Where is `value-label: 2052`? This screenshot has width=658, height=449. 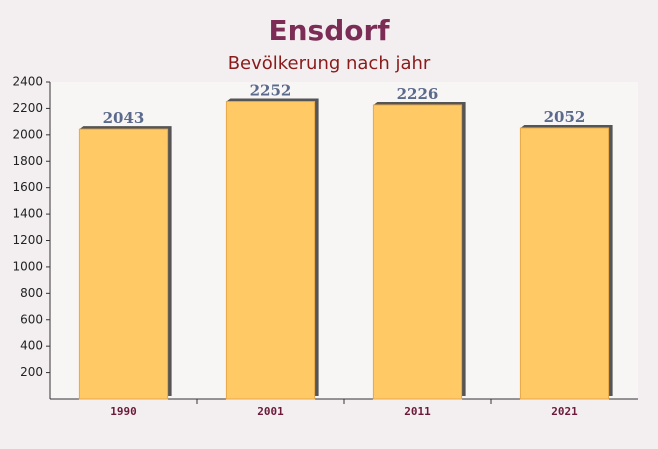
value-label: 2052 is located at coordinates (565, 117).